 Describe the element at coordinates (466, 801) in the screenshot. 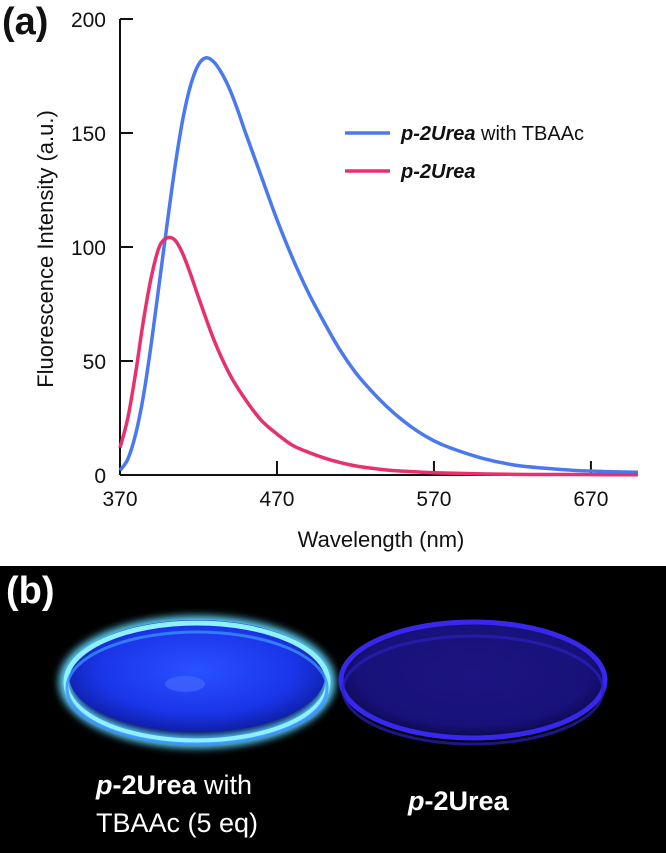

I see `right-caption-compound: -2Urea` at that location.